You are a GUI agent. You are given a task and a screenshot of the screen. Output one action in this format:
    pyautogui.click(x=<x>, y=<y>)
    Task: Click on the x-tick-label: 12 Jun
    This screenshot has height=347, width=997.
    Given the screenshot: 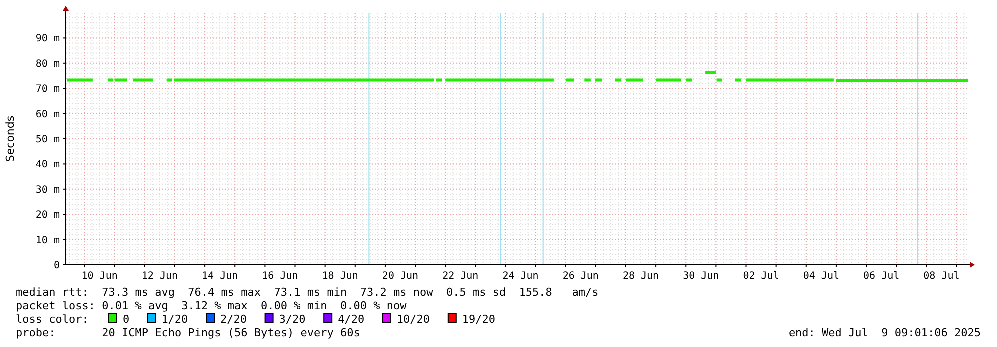 What is the action you would take?
    pyautogui.click(x=160, y=276)
    